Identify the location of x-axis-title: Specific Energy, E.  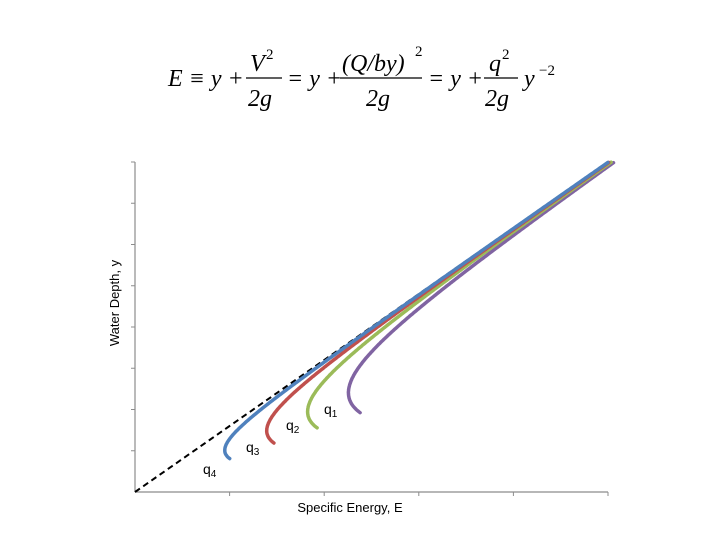
(350, 507).